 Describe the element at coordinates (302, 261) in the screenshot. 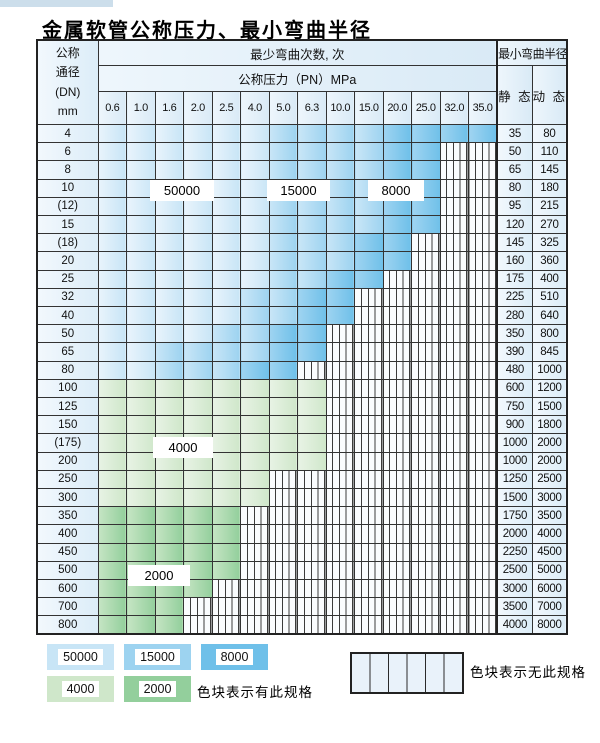

I see `table-row: 20 160 360` at that location.